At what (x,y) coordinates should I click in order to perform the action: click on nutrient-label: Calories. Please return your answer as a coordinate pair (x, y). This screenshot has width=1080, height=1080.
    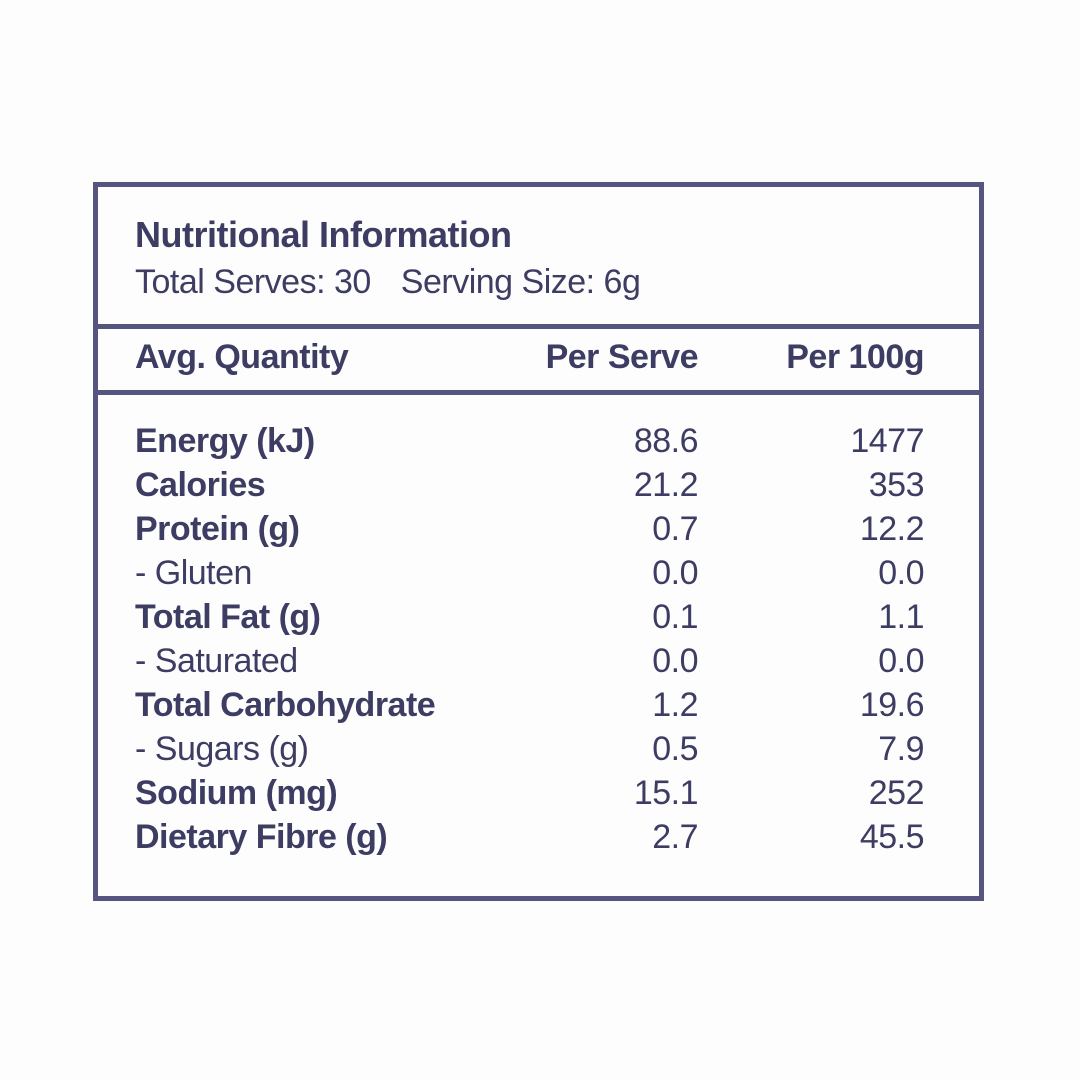
    Looking at the image, I should click on (200, 485).